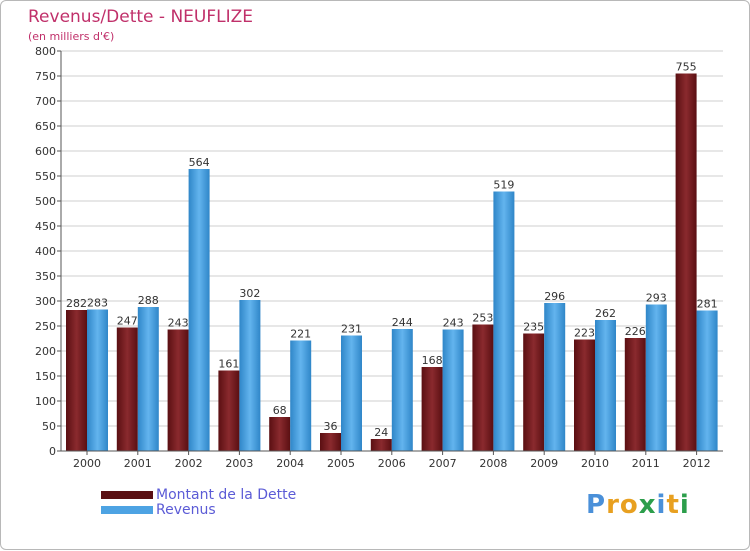 This screenshot has height=551, width=750. What do you see at coordinates (503, 185) in the screenshot?
I see `data-label-revenue: 519` at bounding box center [503, 185].